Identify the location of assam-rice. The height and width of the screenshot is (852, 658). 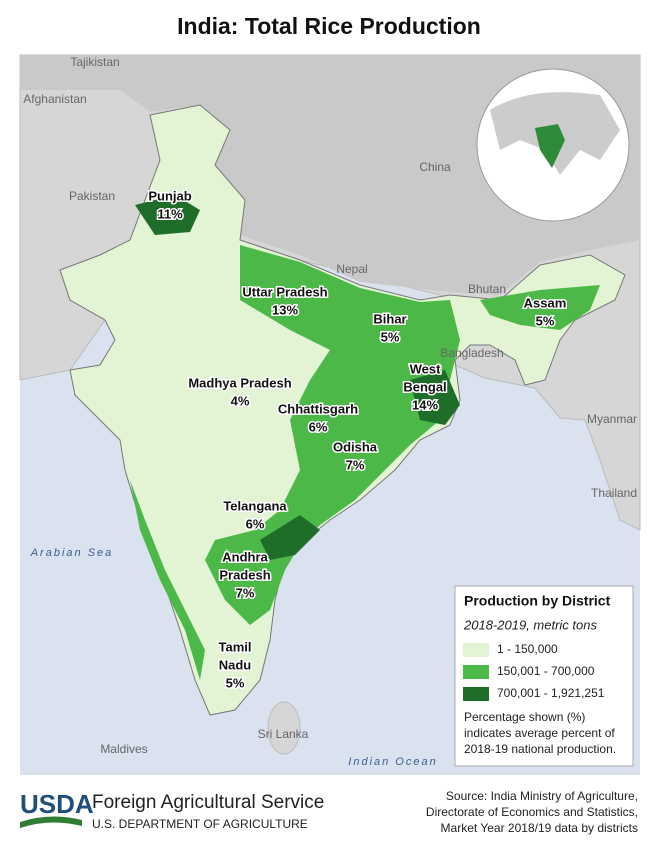
(540, 307).